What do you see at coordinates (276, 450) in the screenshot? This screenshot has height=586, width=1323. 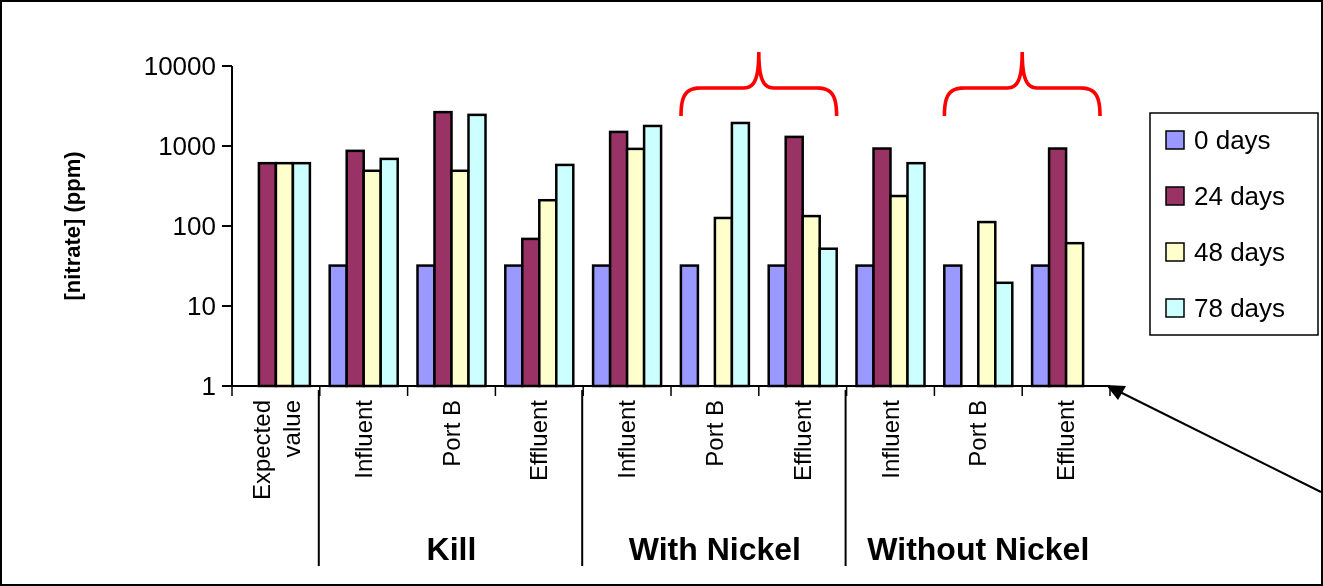 I see `x-tick-label: Expected value` at bounding box center [276, 450].